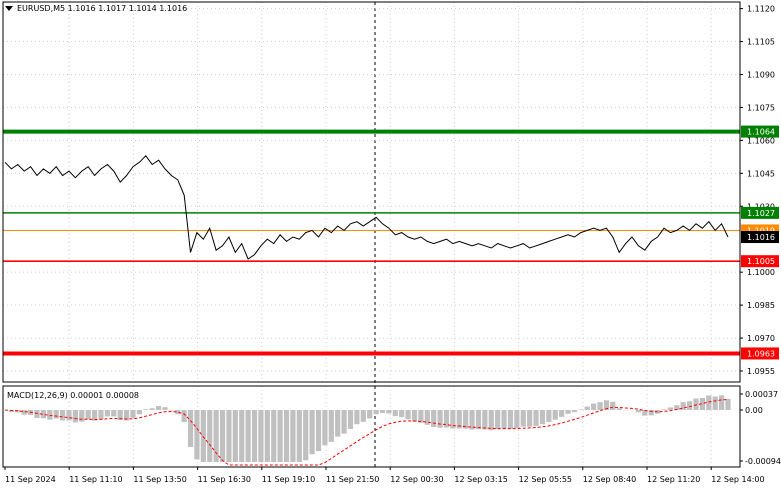 The height and width of the screenshot is (489, 781). I want to click on price-axis-label: 1.1105, so click(761, 42).